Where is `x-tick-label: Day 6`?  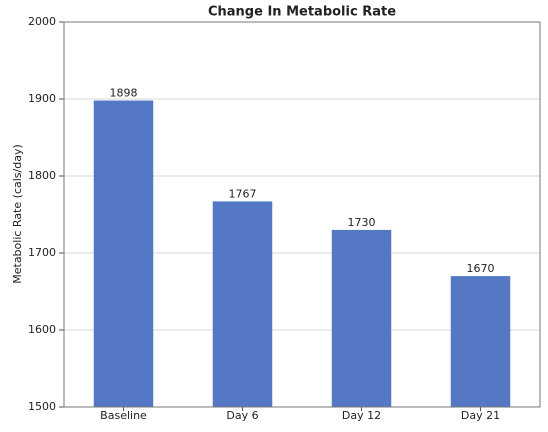
x-tick-label: Day 6 is located at coordinates (242, 415).